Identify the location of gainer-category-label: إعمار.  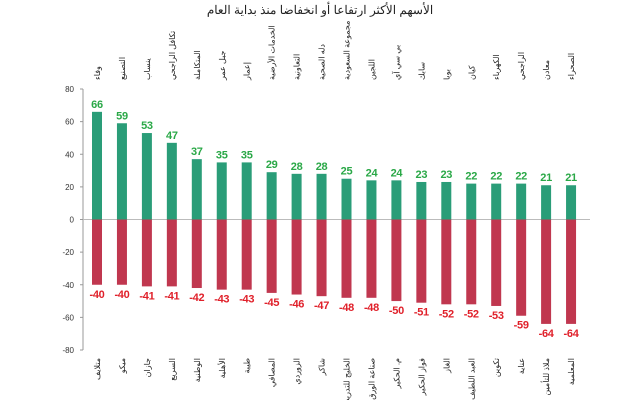
(247, 71).